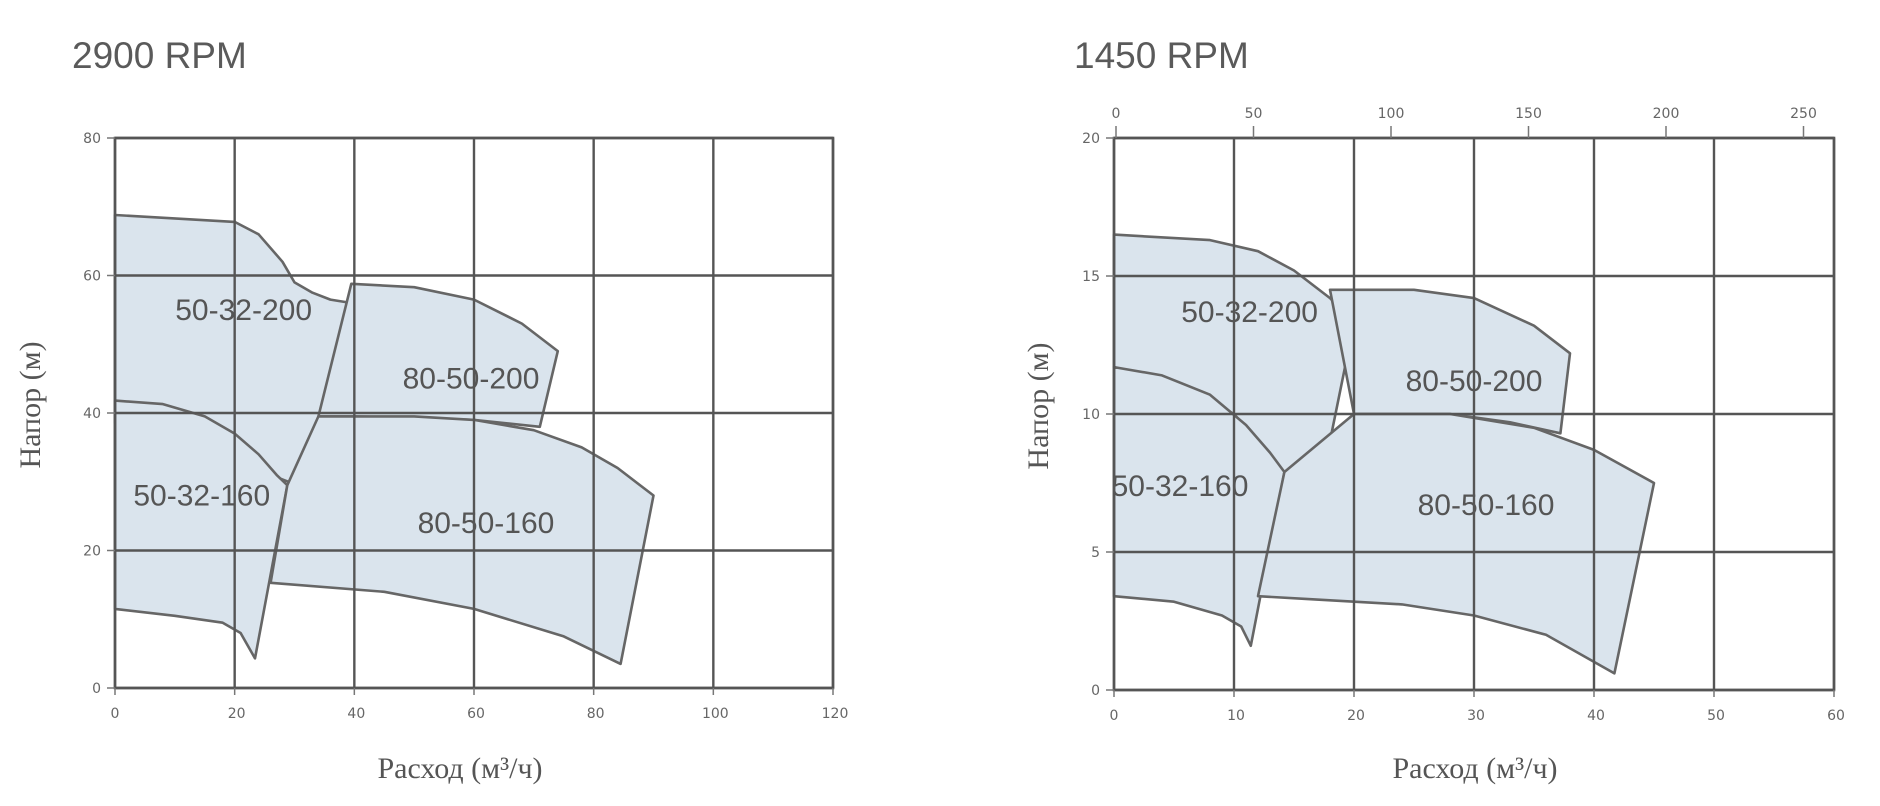  Describe the element at coordinates (92, 139) in the screenshot. I see `y-tick-label: 80` at that location.